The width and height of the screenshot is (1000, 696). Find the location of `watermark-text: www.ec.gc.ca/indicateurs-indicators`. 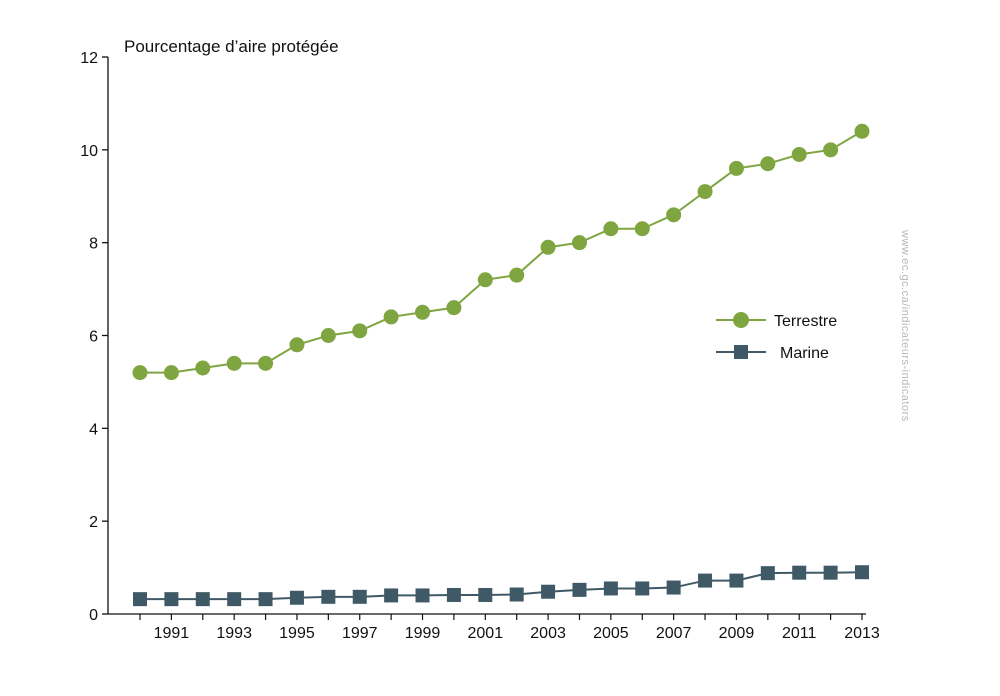

watermark-text: www.ec.gc.ca/indicateurs-indicators is located at coordinates (905, 325).